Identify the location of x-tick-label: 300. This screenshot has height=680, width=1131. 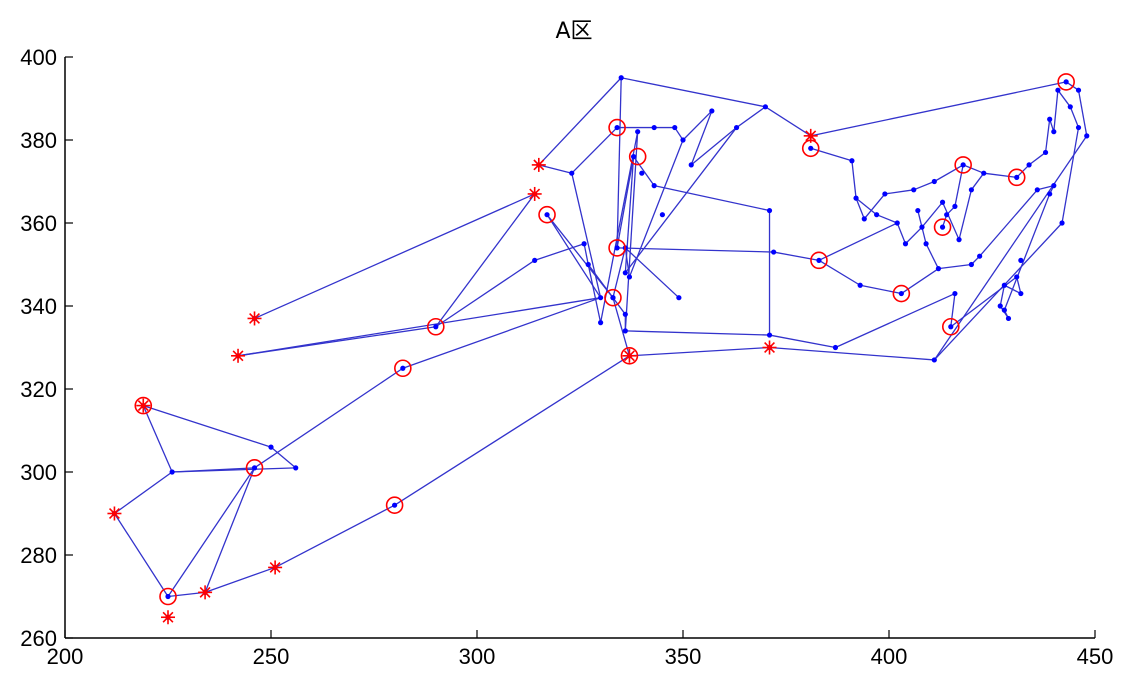
(477, 656).